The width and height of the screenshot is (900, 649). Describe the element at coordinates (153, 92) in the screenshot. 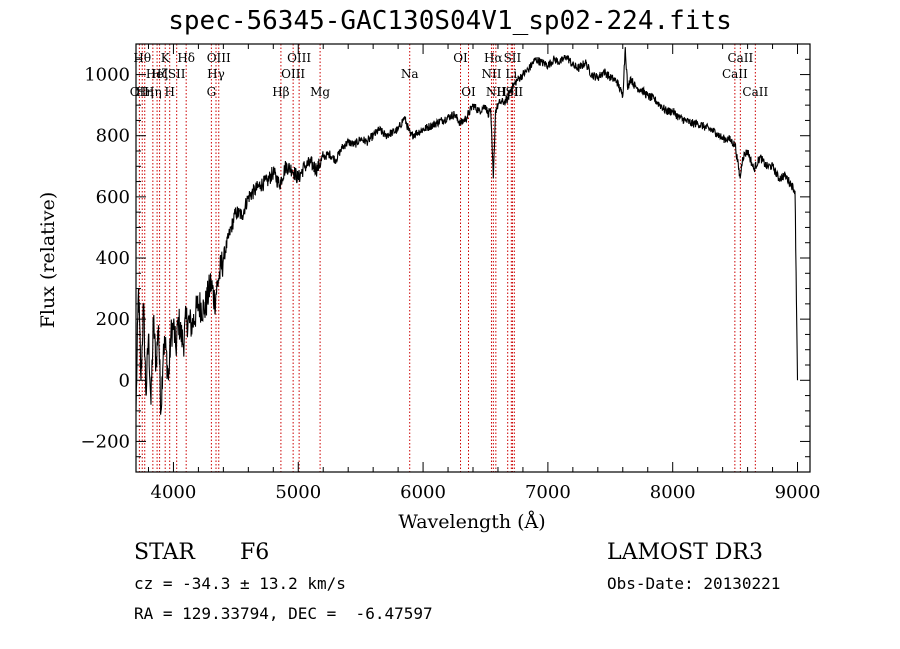

I see `line-label-3: Hη` at that location.